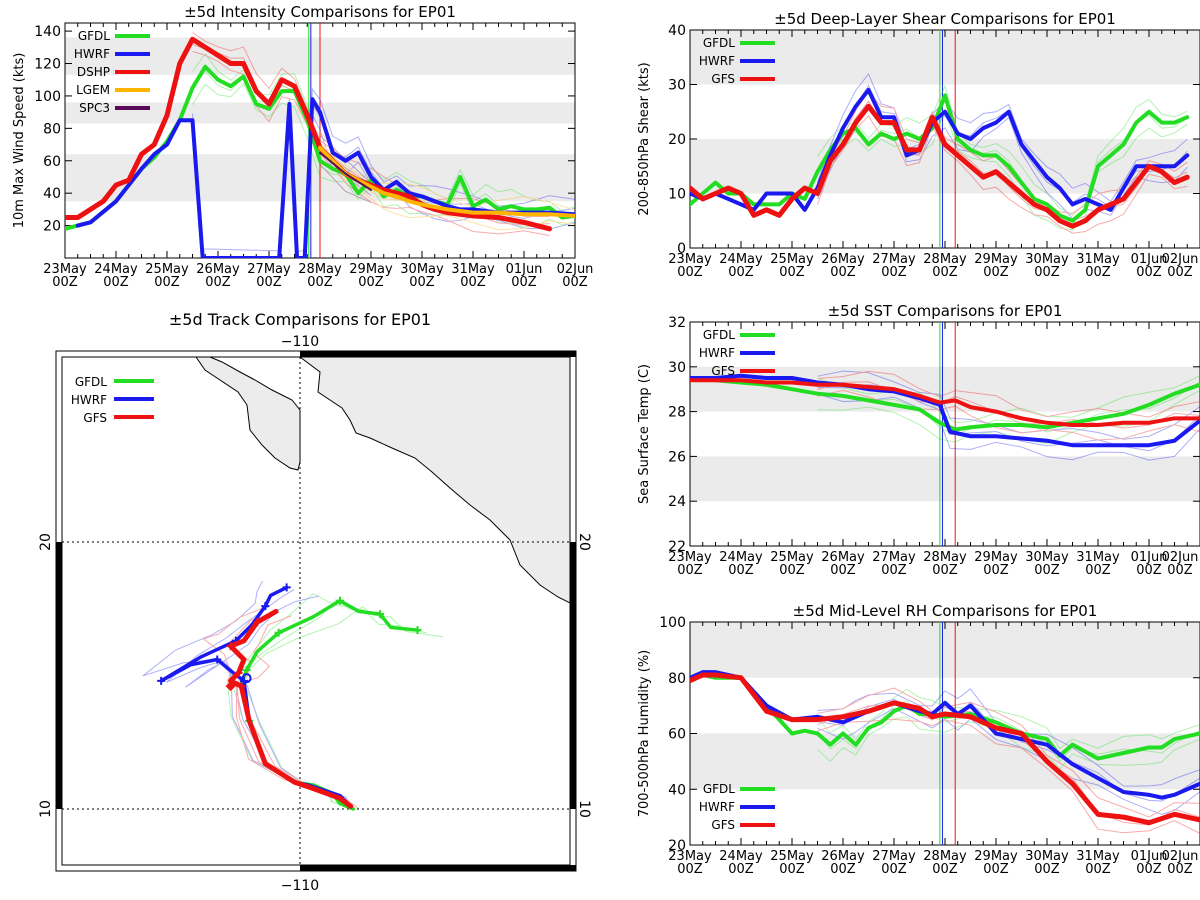 The image size is (1200, 900). Describe the element at coordinates (677, 368) in the screenshot. I see `y-tick-label: 30` at that location.